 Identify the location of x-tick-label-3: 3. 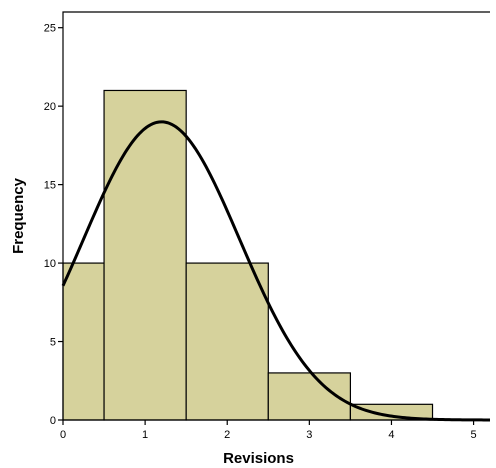
(309, 435).